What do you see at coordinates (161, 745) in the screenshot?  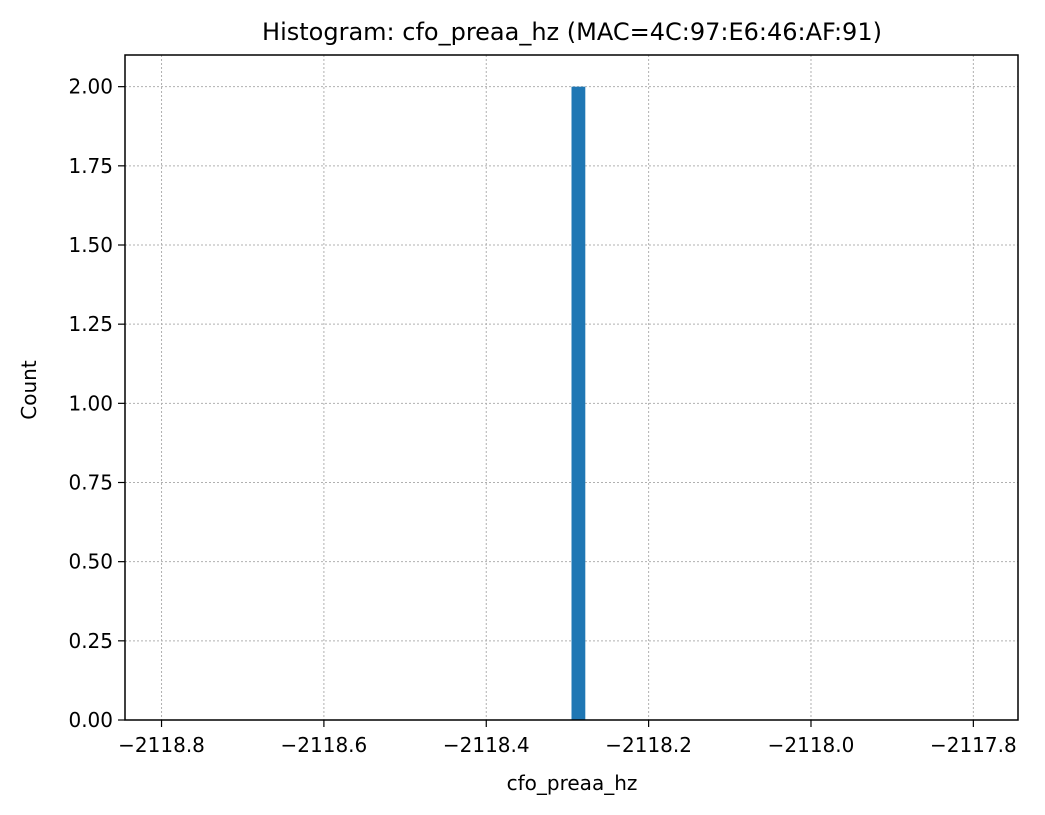 I see `x-tick-label: −2118.8` at bounding box center [161, 745].